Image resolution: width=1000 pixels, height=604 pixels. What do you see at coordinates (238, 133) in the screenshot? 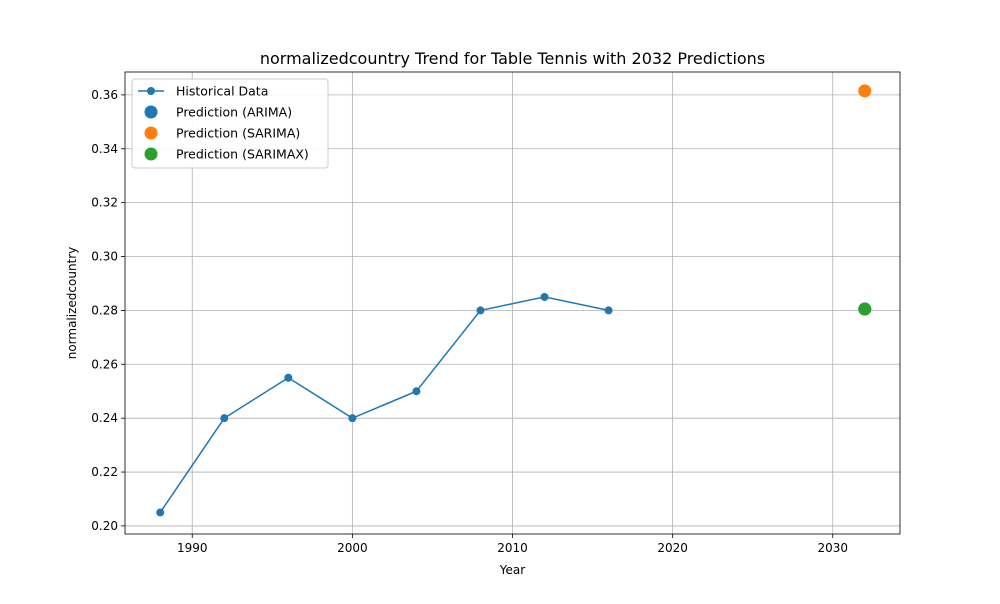
I see `legend-entry-label: Prediction (SARIMA)` at bounding box center [238, 133].